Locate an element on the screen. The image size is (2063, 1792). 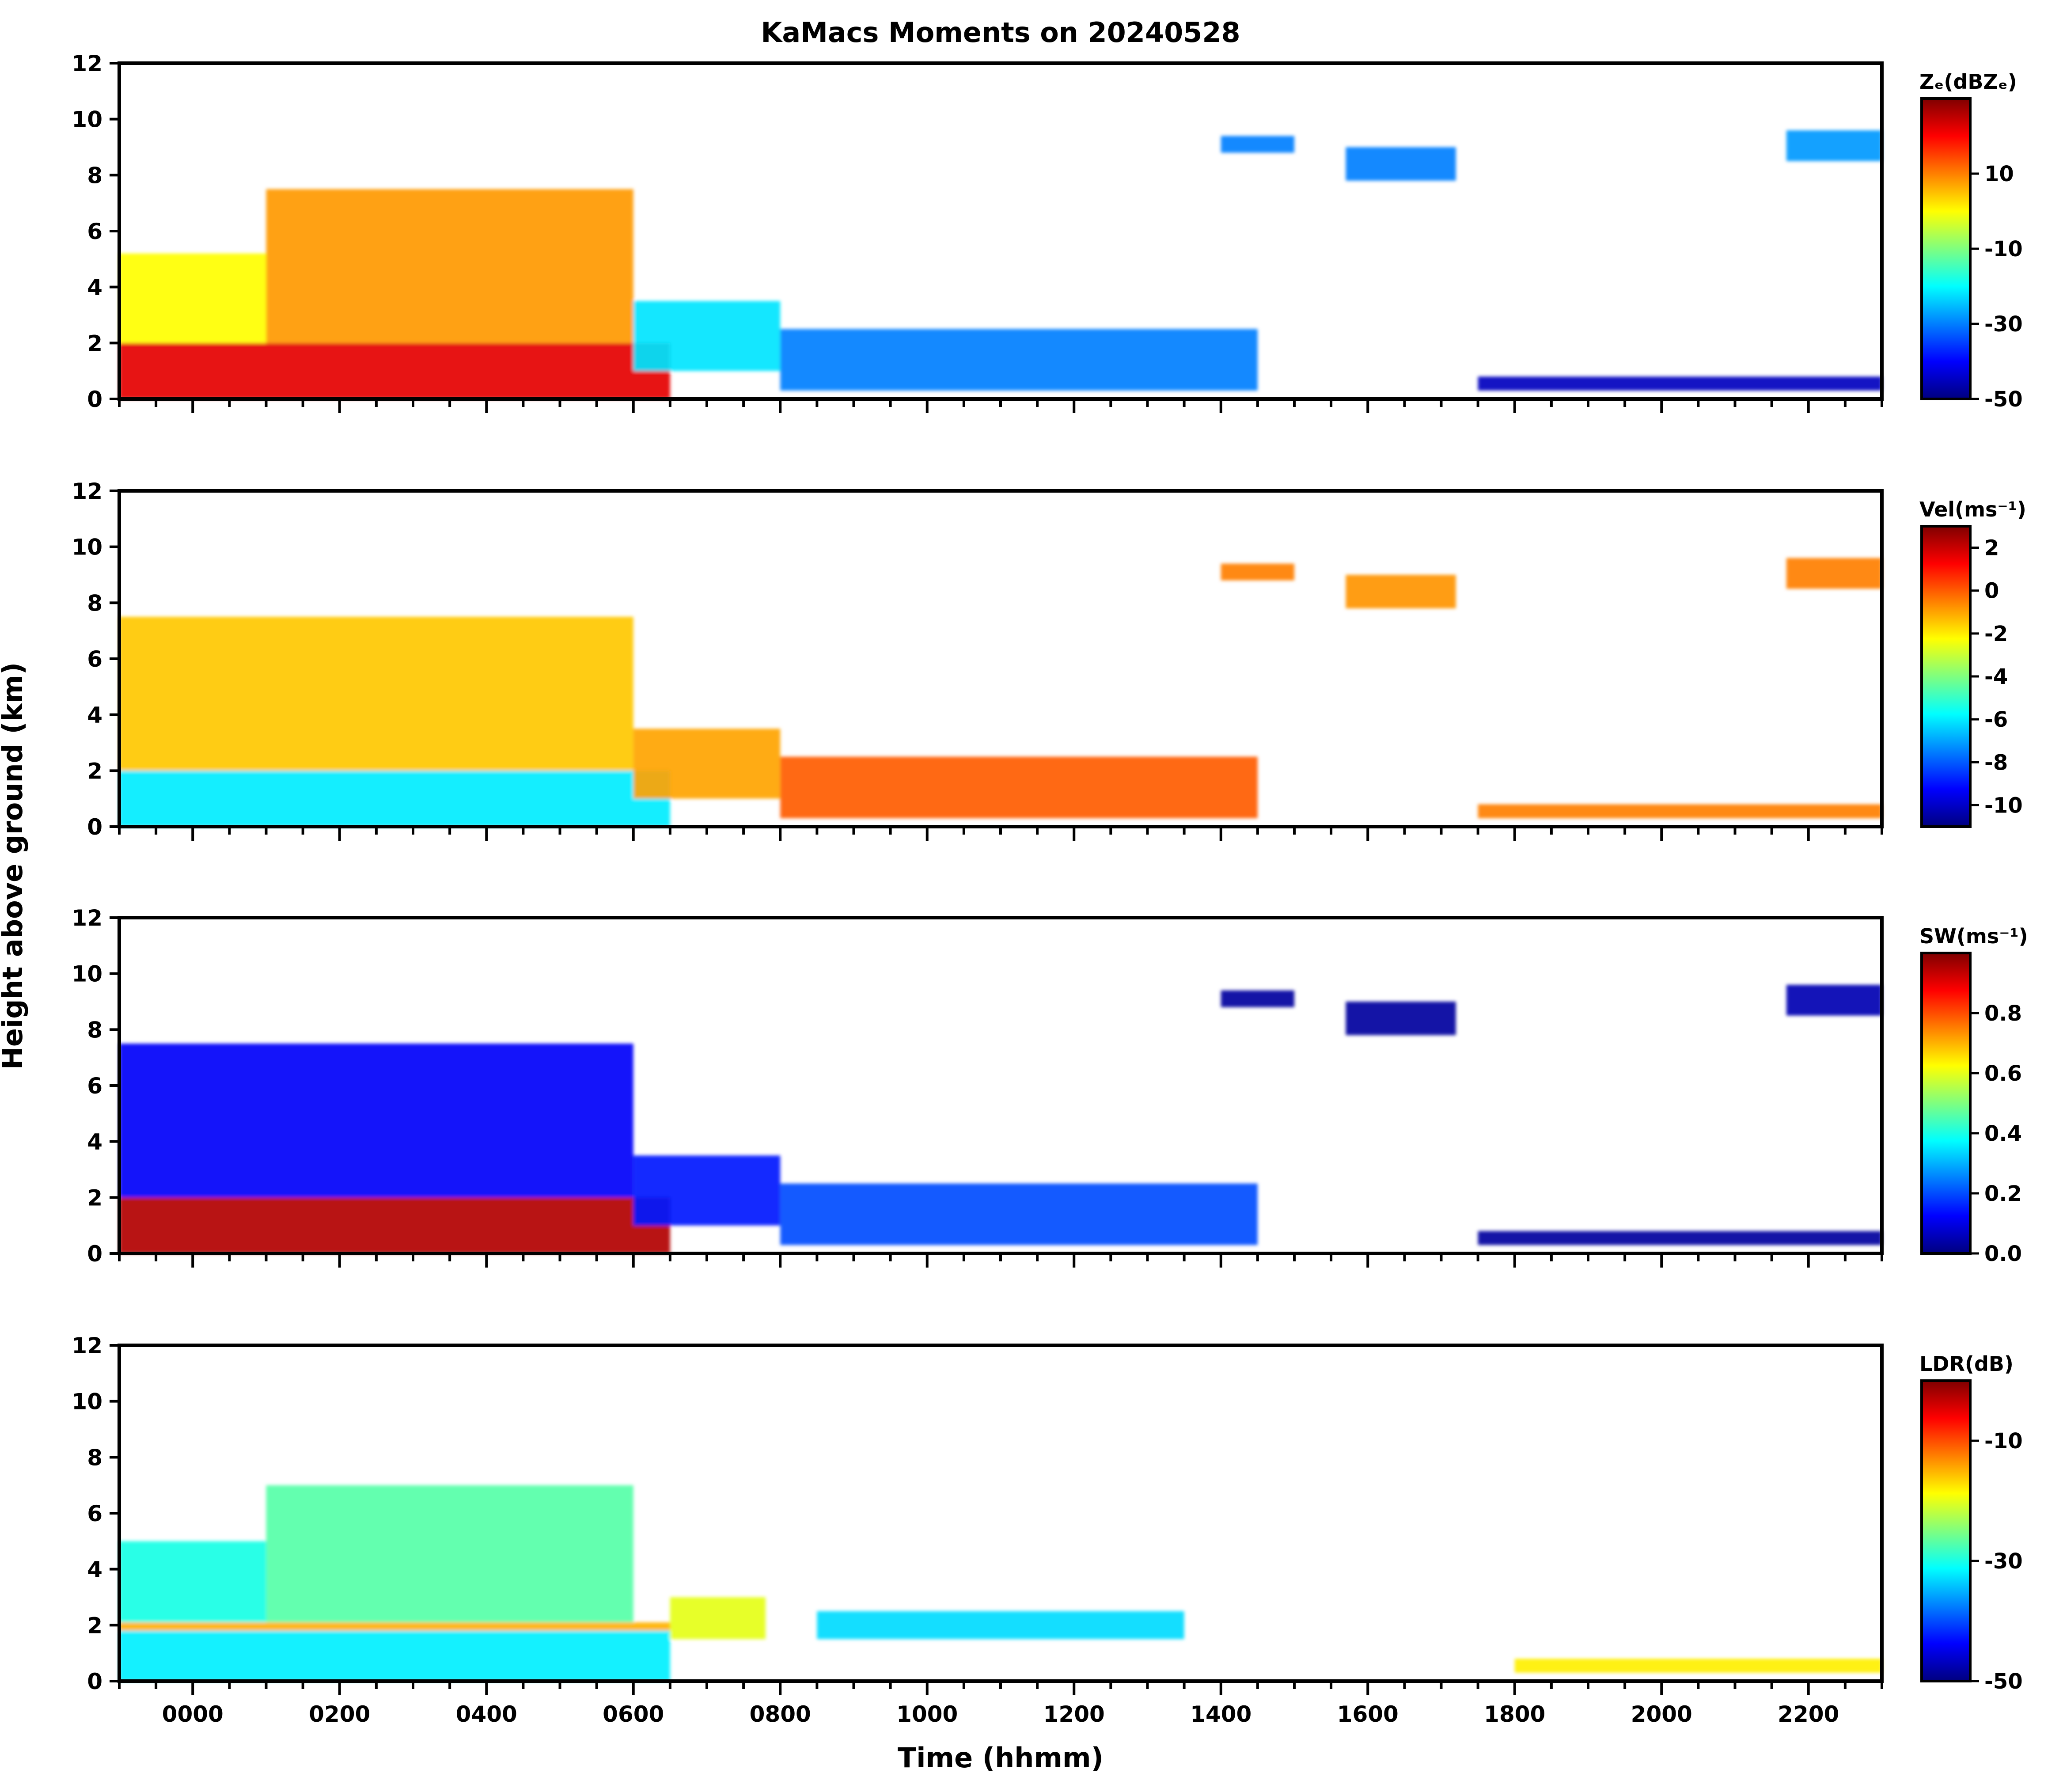
y-axis-label: Height above ground (km) is located at coordinates (14, 866).